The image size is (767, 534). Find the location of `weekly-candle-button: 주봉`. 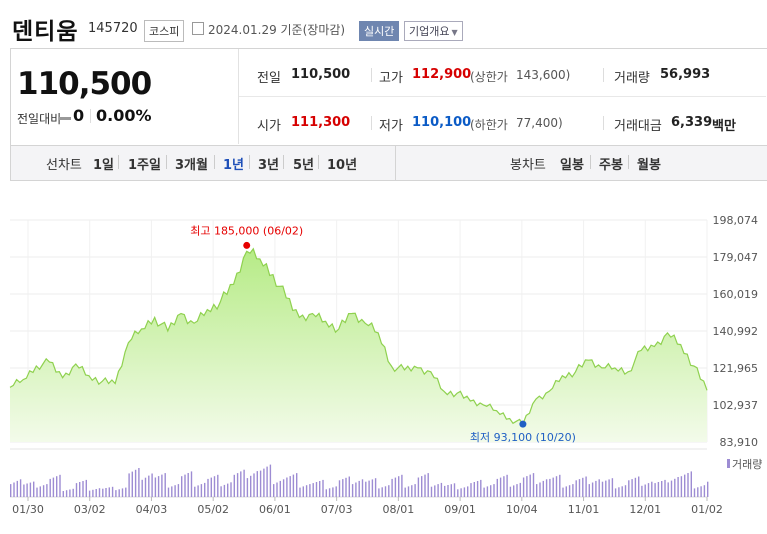

weekly-candle-button: 주봉 is located at coordinates (611, 165).